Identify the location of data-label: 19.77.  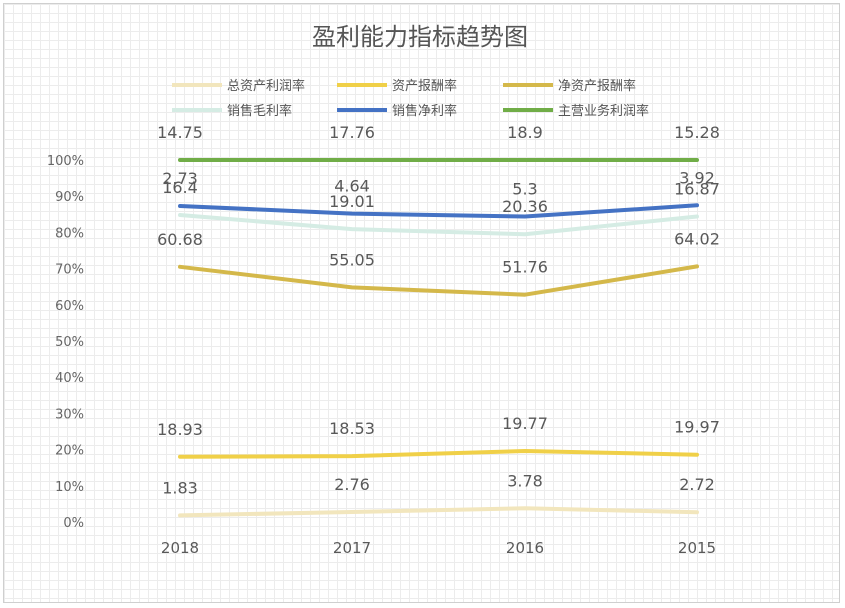
(525, 423).